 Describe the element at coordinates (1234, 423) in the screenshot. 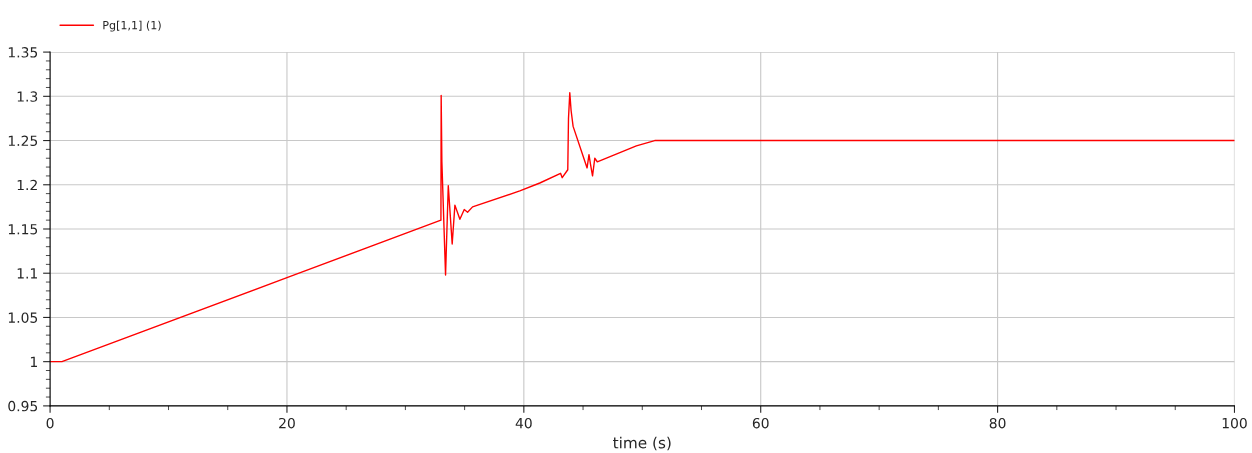

I see `x-tick-label: 100` at that location.